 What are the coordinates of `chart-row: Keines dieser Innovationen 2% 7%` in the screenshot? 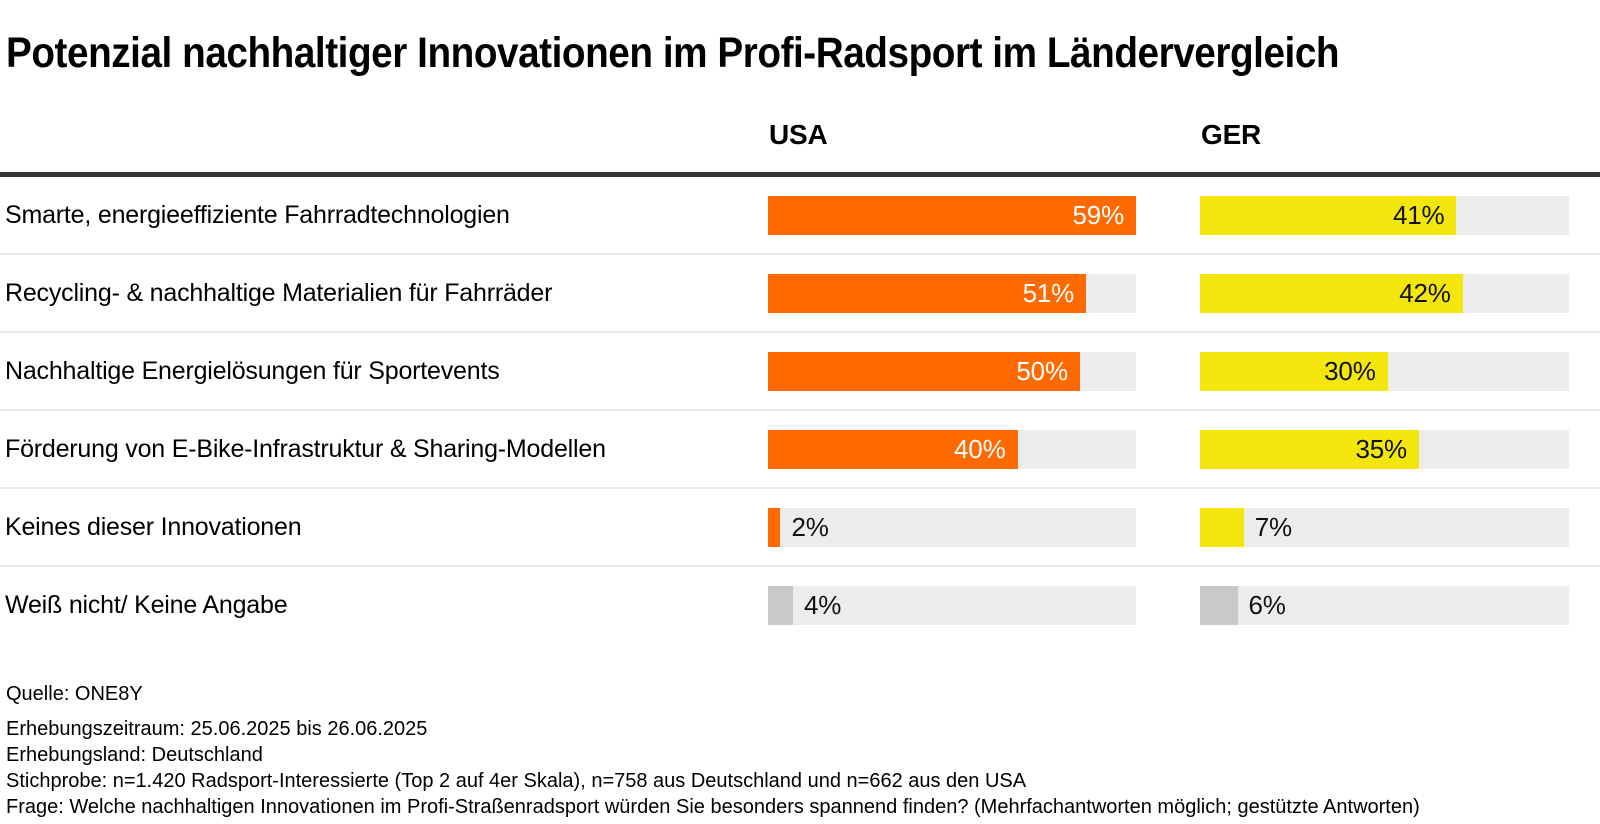 It's located at (800, 528).